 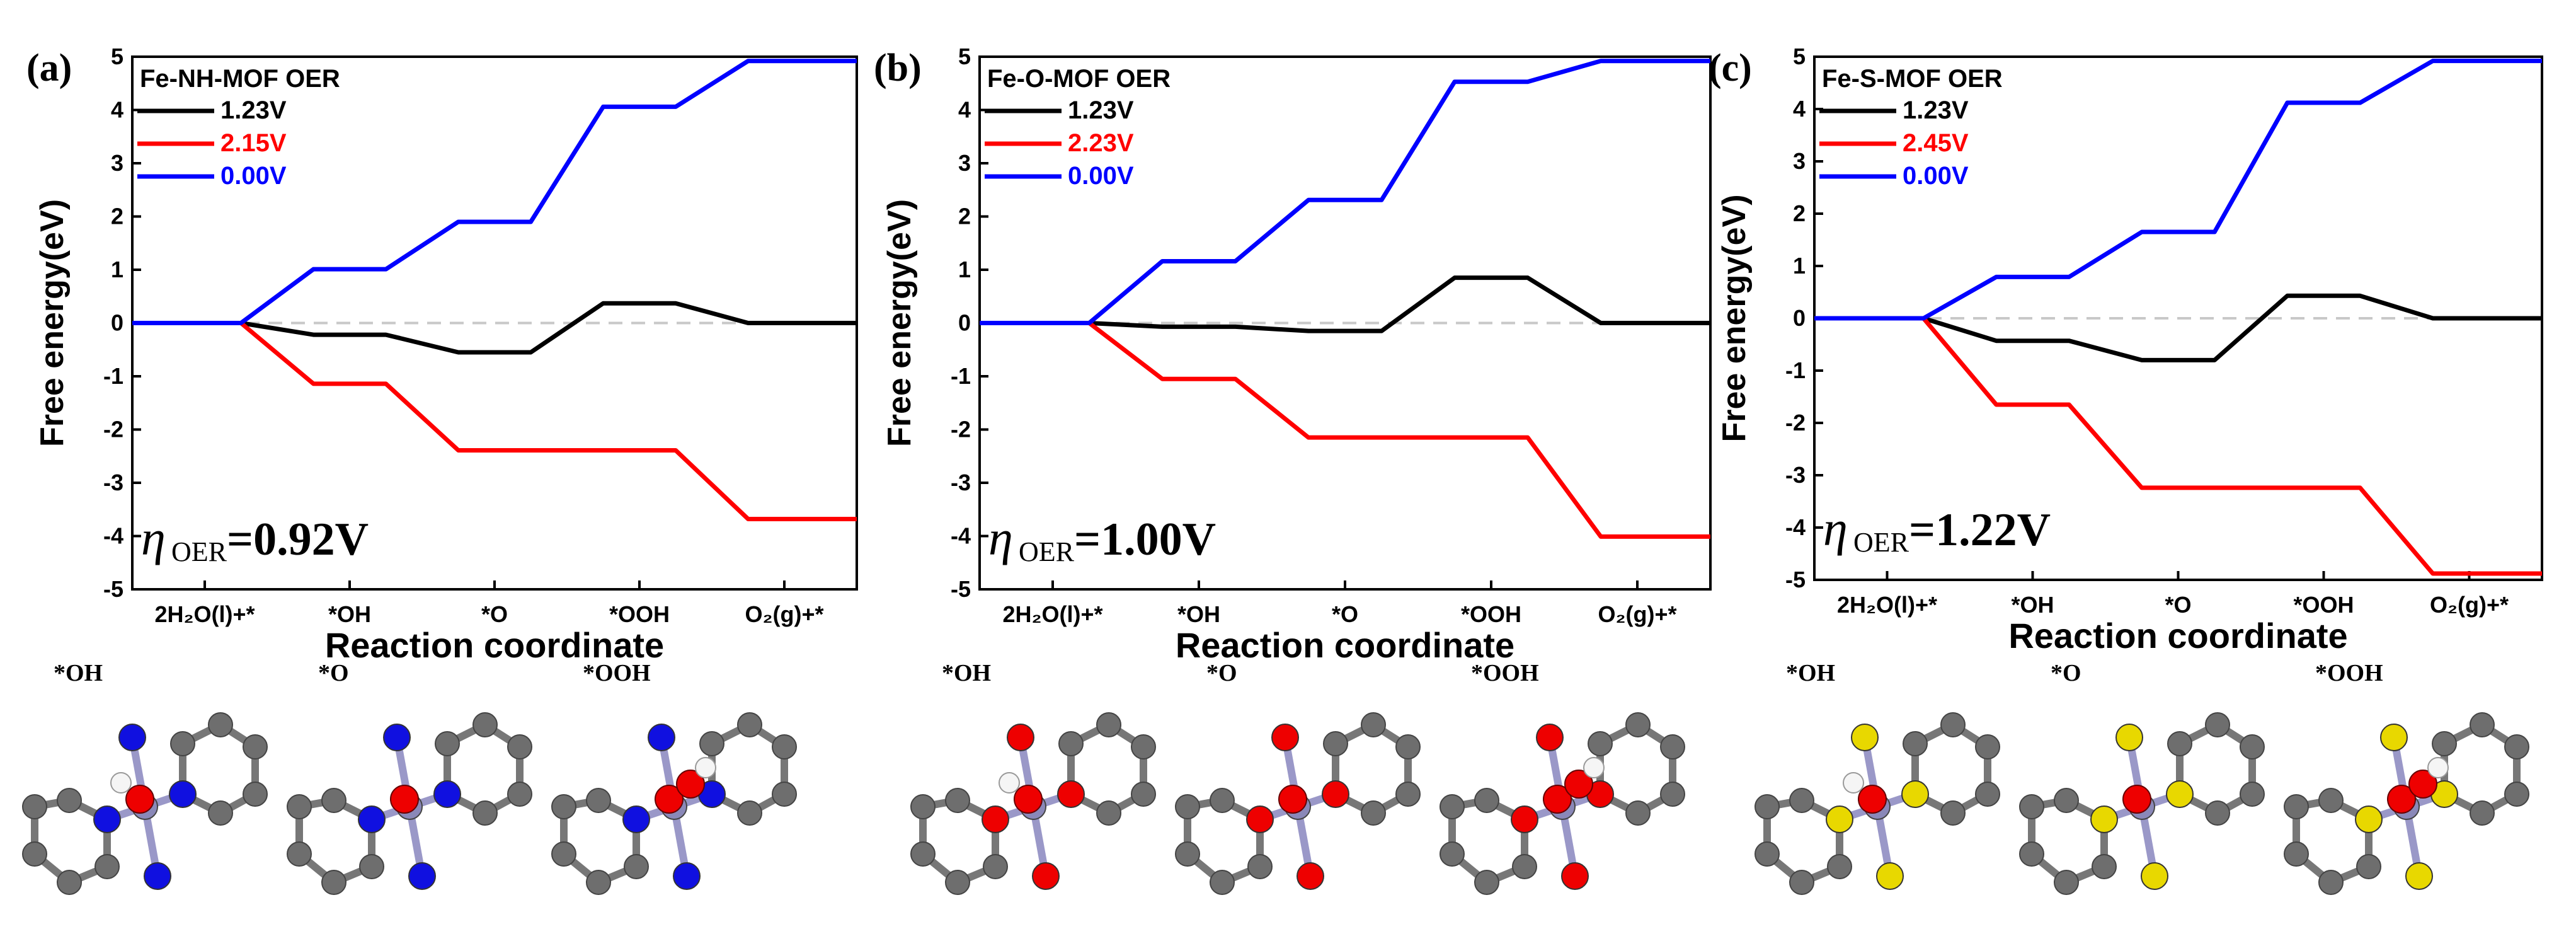 I want to click on x-tick-label: *OOH, so click(x=1491, y=614).